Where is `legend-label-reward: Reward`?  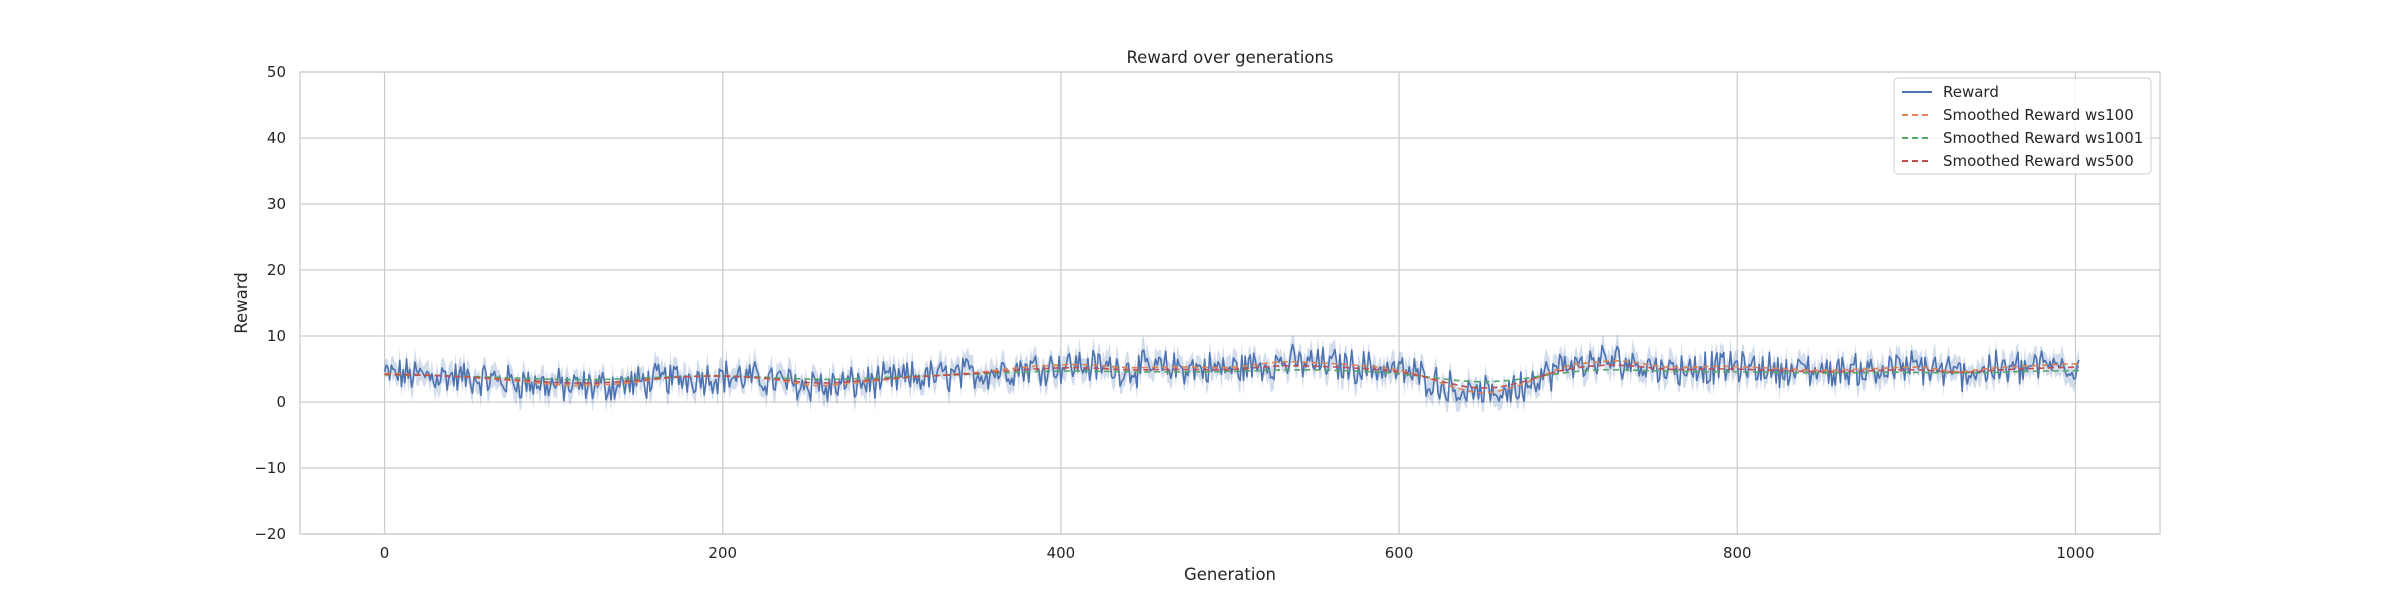 legend-label-reward: Reward is located at coordinates (1971, 92).